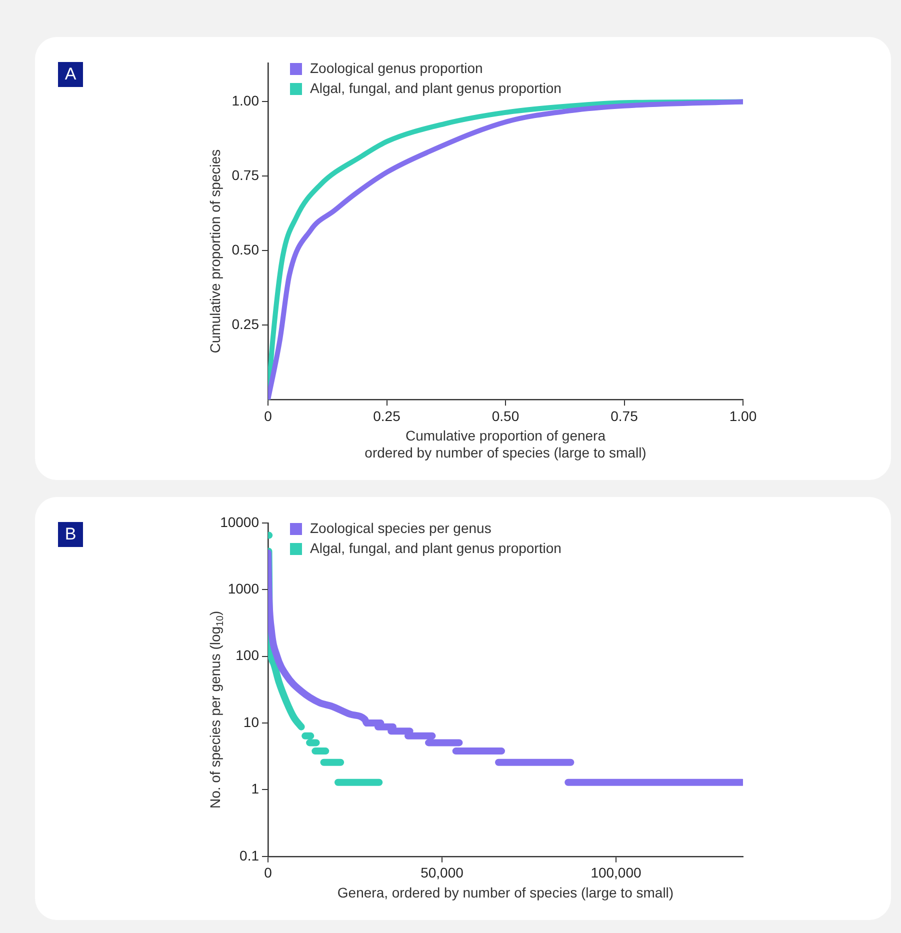  Describe the element at coordinates (442, 872) in the screenshot. I see `x-tick-label: 50,000` at that location.